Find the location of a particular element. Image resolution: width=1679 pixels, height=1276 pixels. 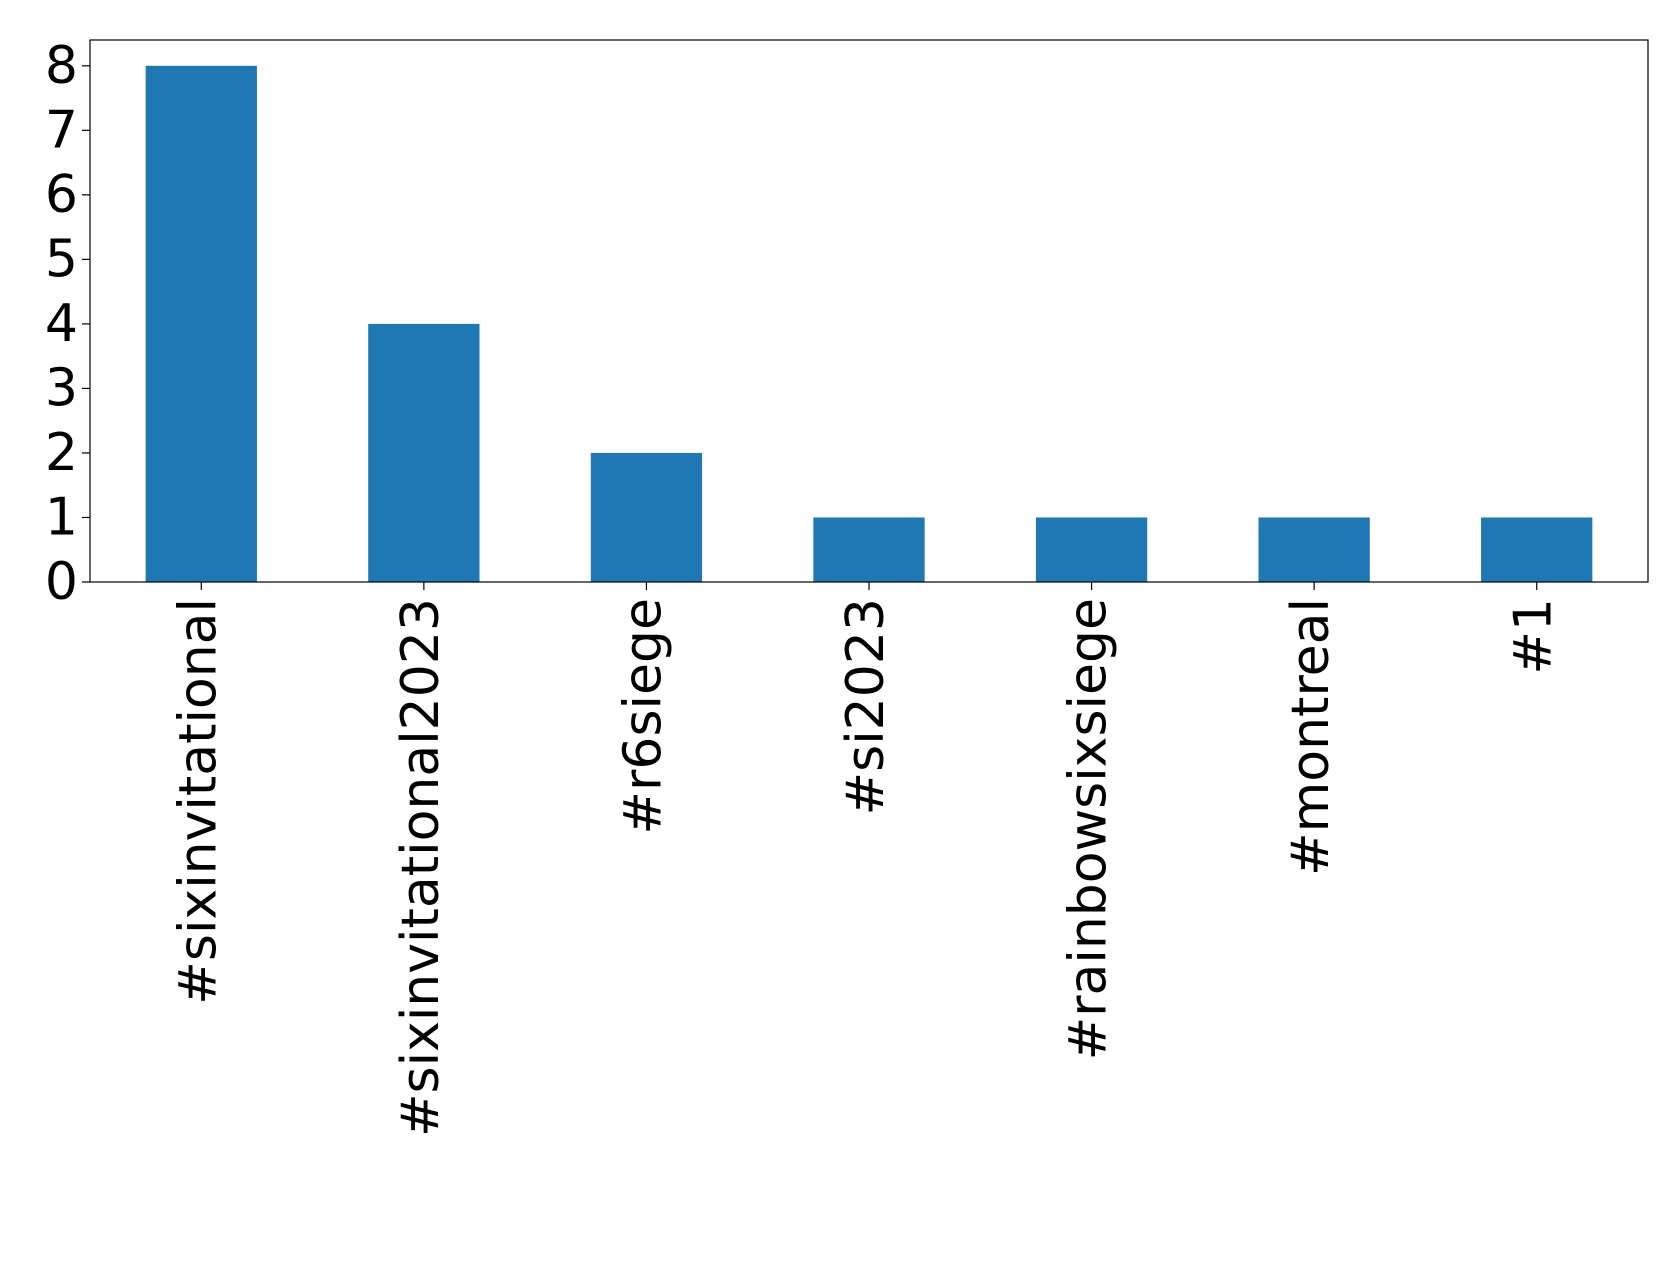

x-tick-label: #r6siege is located at coordinates (643, 716).